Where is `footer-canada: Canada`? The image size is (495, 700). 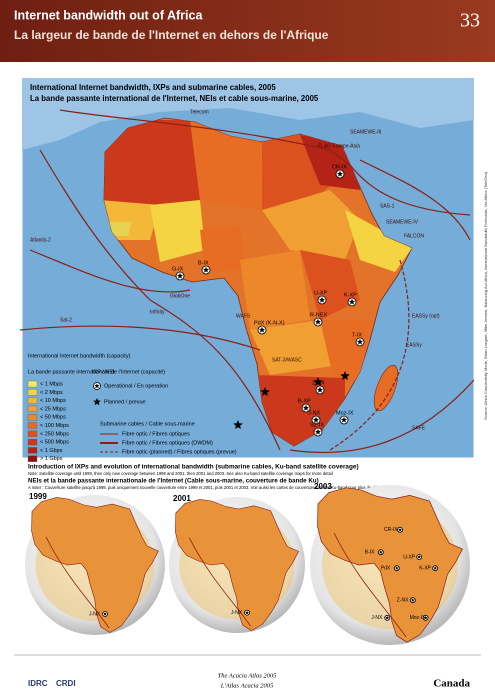 footer-canada: Canada is located at coordinates (451, 684).